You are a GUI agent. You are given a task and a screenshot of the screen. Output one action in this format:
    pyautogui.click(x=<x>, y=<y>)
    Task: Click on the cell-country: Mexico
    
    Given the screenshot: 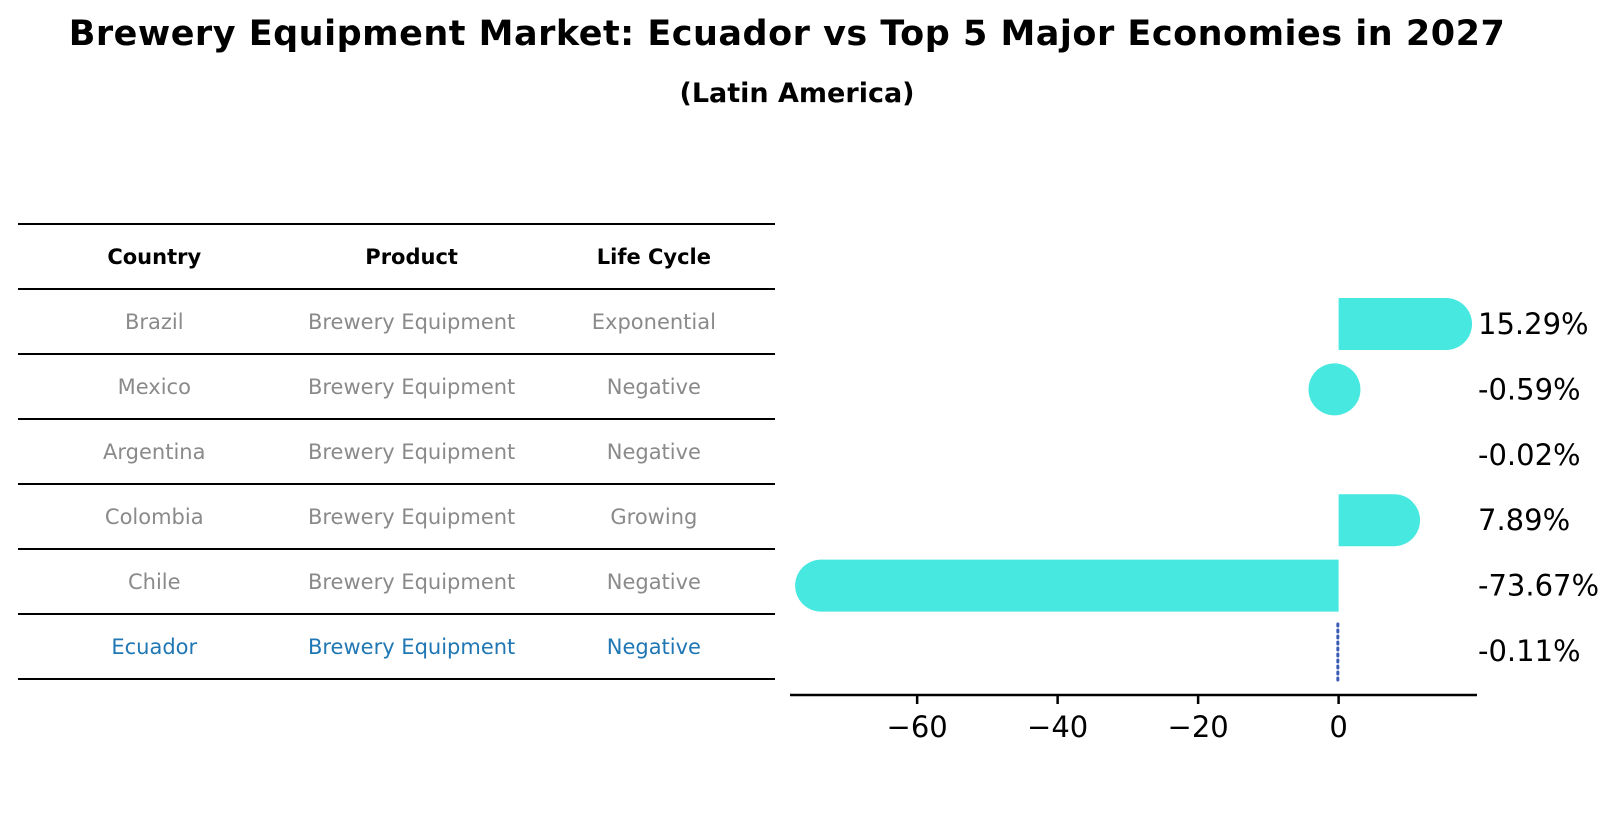 What is the action you would take?
    pyautogui.click(x=154, y=386)
    